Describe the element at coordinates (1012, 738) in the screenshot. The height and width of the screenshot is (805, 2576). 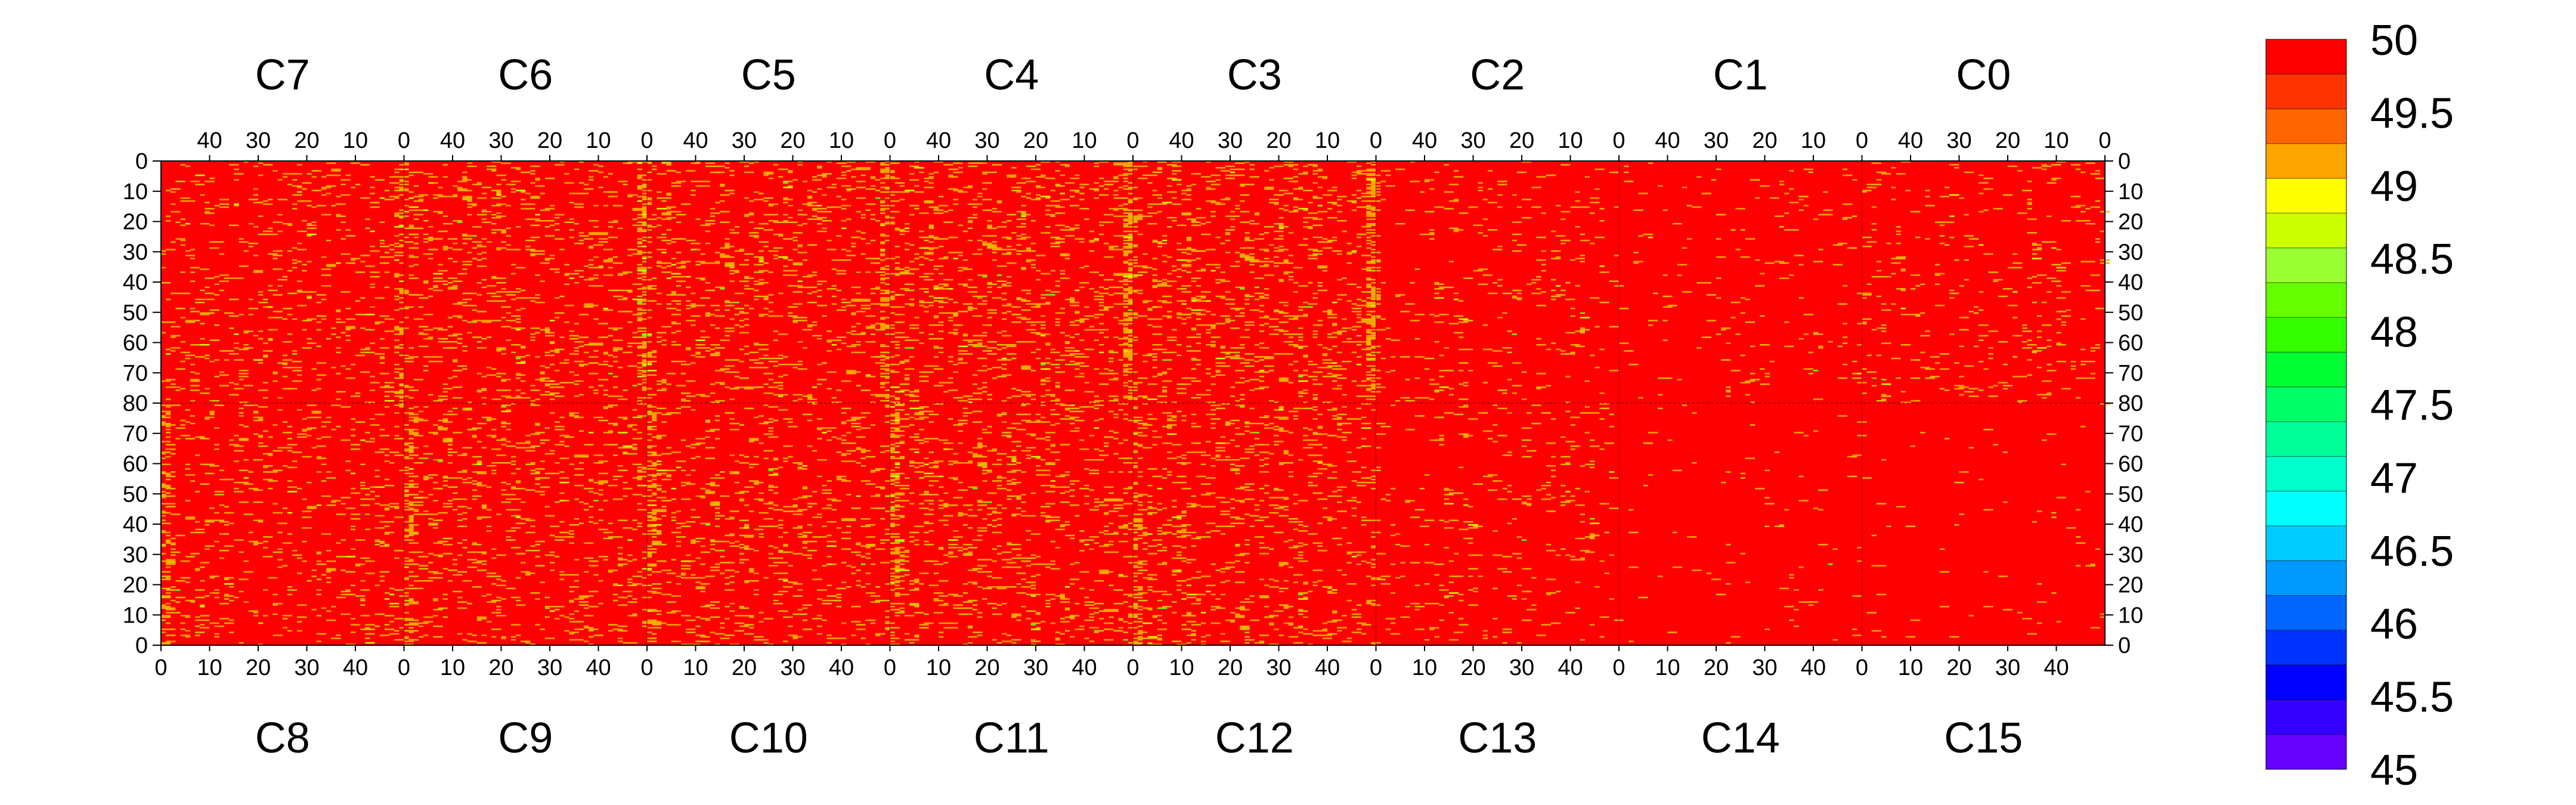
I see `bottom-panel-label-c11: C11` at that location.